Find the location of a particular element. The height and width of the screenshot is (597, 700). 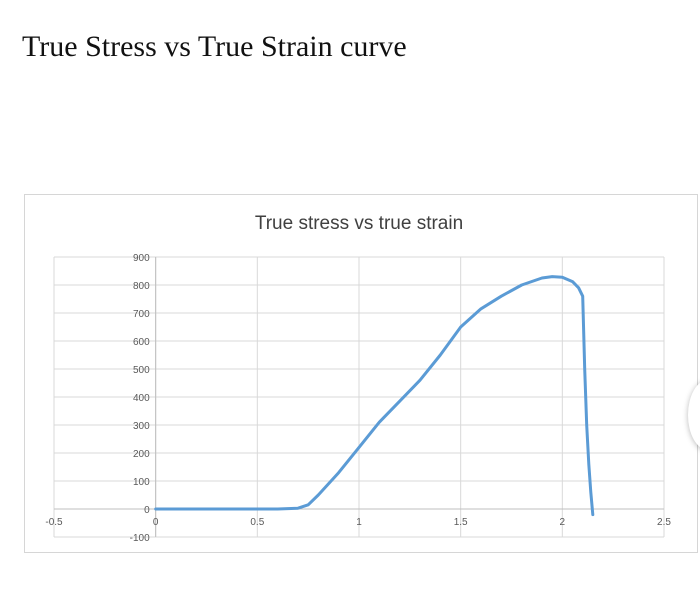

scroll-edge-button is located at coordinates (694, 415).